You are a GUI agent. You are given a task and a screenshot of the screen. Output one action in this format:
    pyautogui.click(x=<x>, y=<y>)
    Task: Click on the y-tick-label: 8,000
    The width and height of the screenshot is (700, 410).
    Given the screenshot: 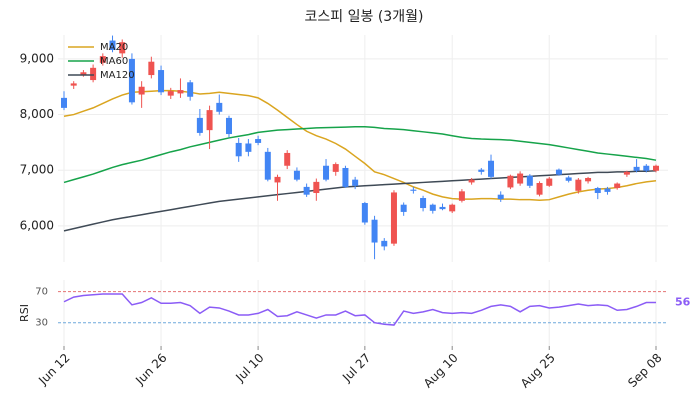 What is the action you would take?
    pyautogui.click(x=37, y=114)
    